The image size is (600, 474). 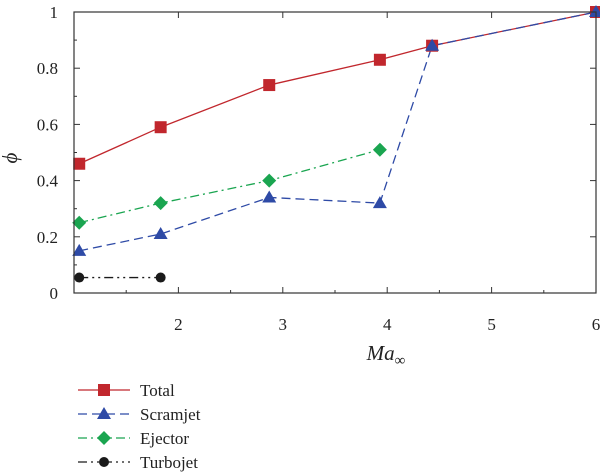 I want to click on y-tick-label: 0.6, so click(x=47, y=124).